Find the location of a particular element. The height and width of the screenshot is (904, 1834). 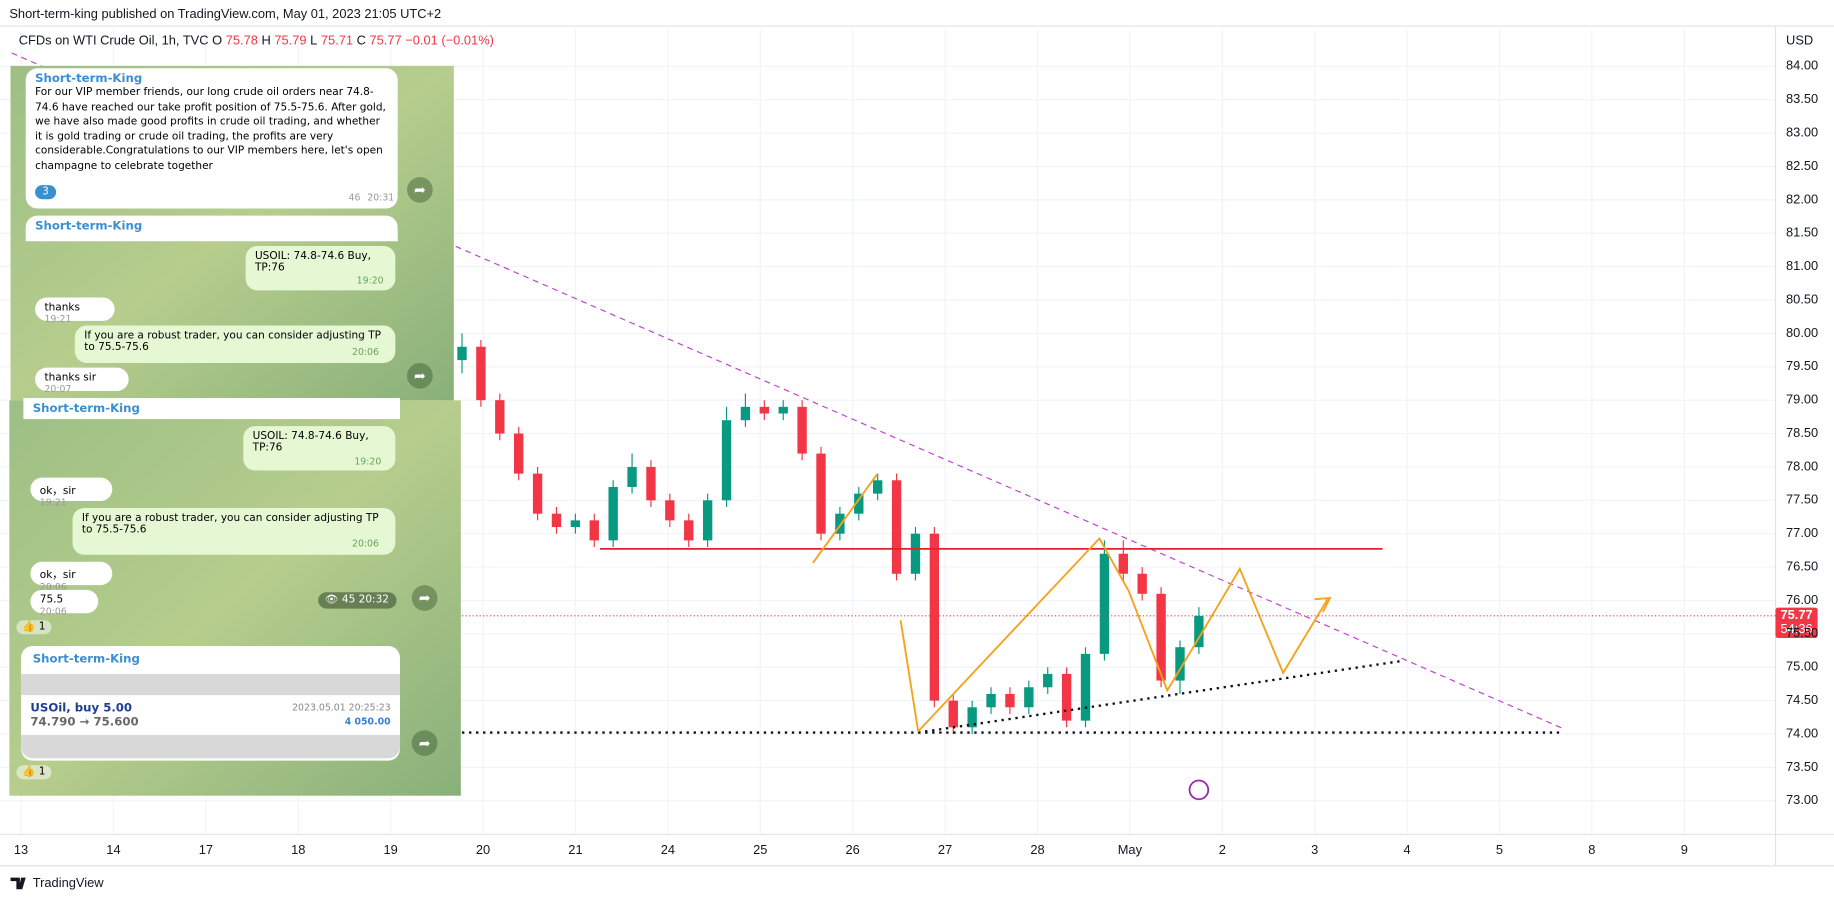

message-text: ok，sir is located at coordinates (57, 491).